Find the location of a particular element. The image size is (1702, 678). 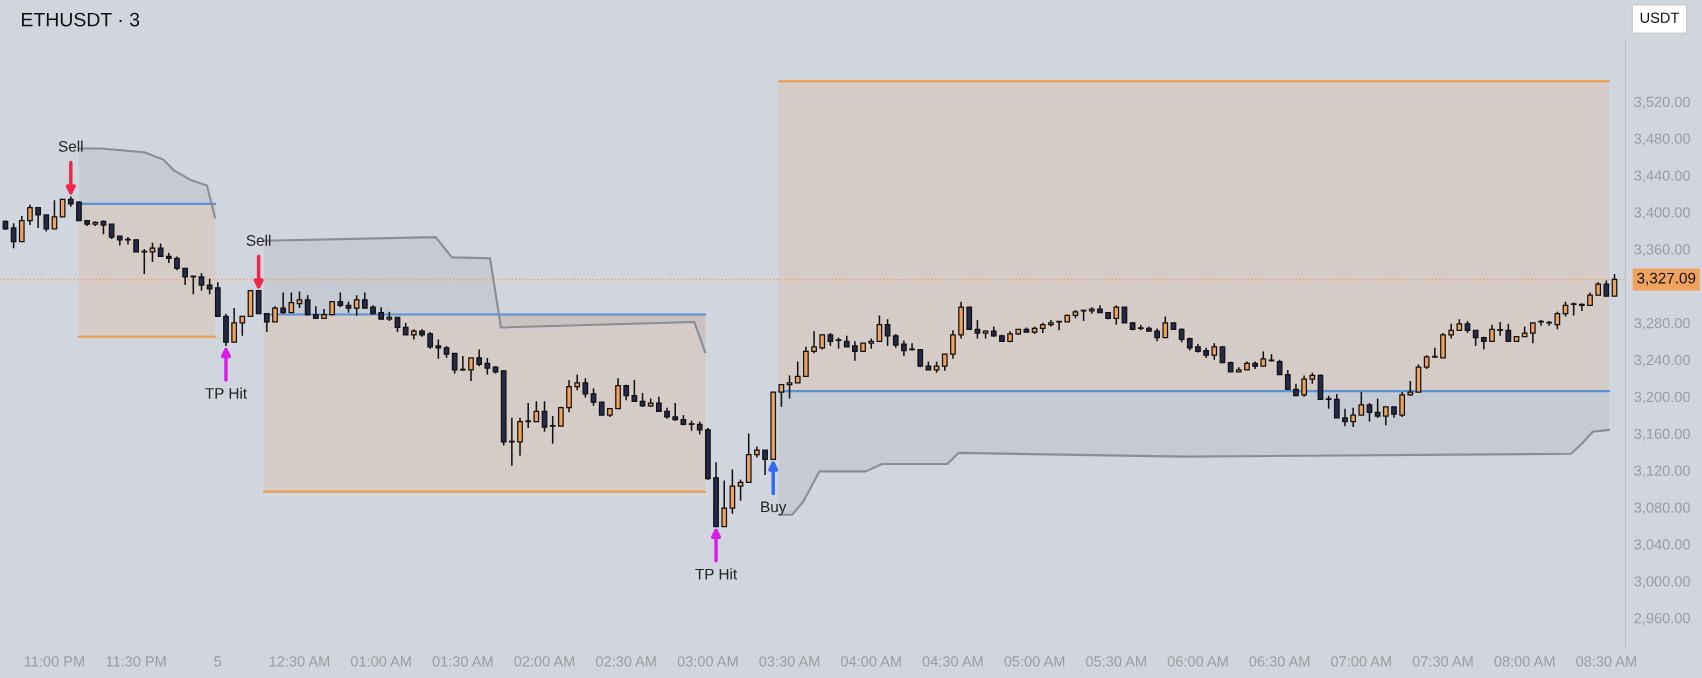

y-tick-label: 3,400.00 is located at coordinates (1662, 213).